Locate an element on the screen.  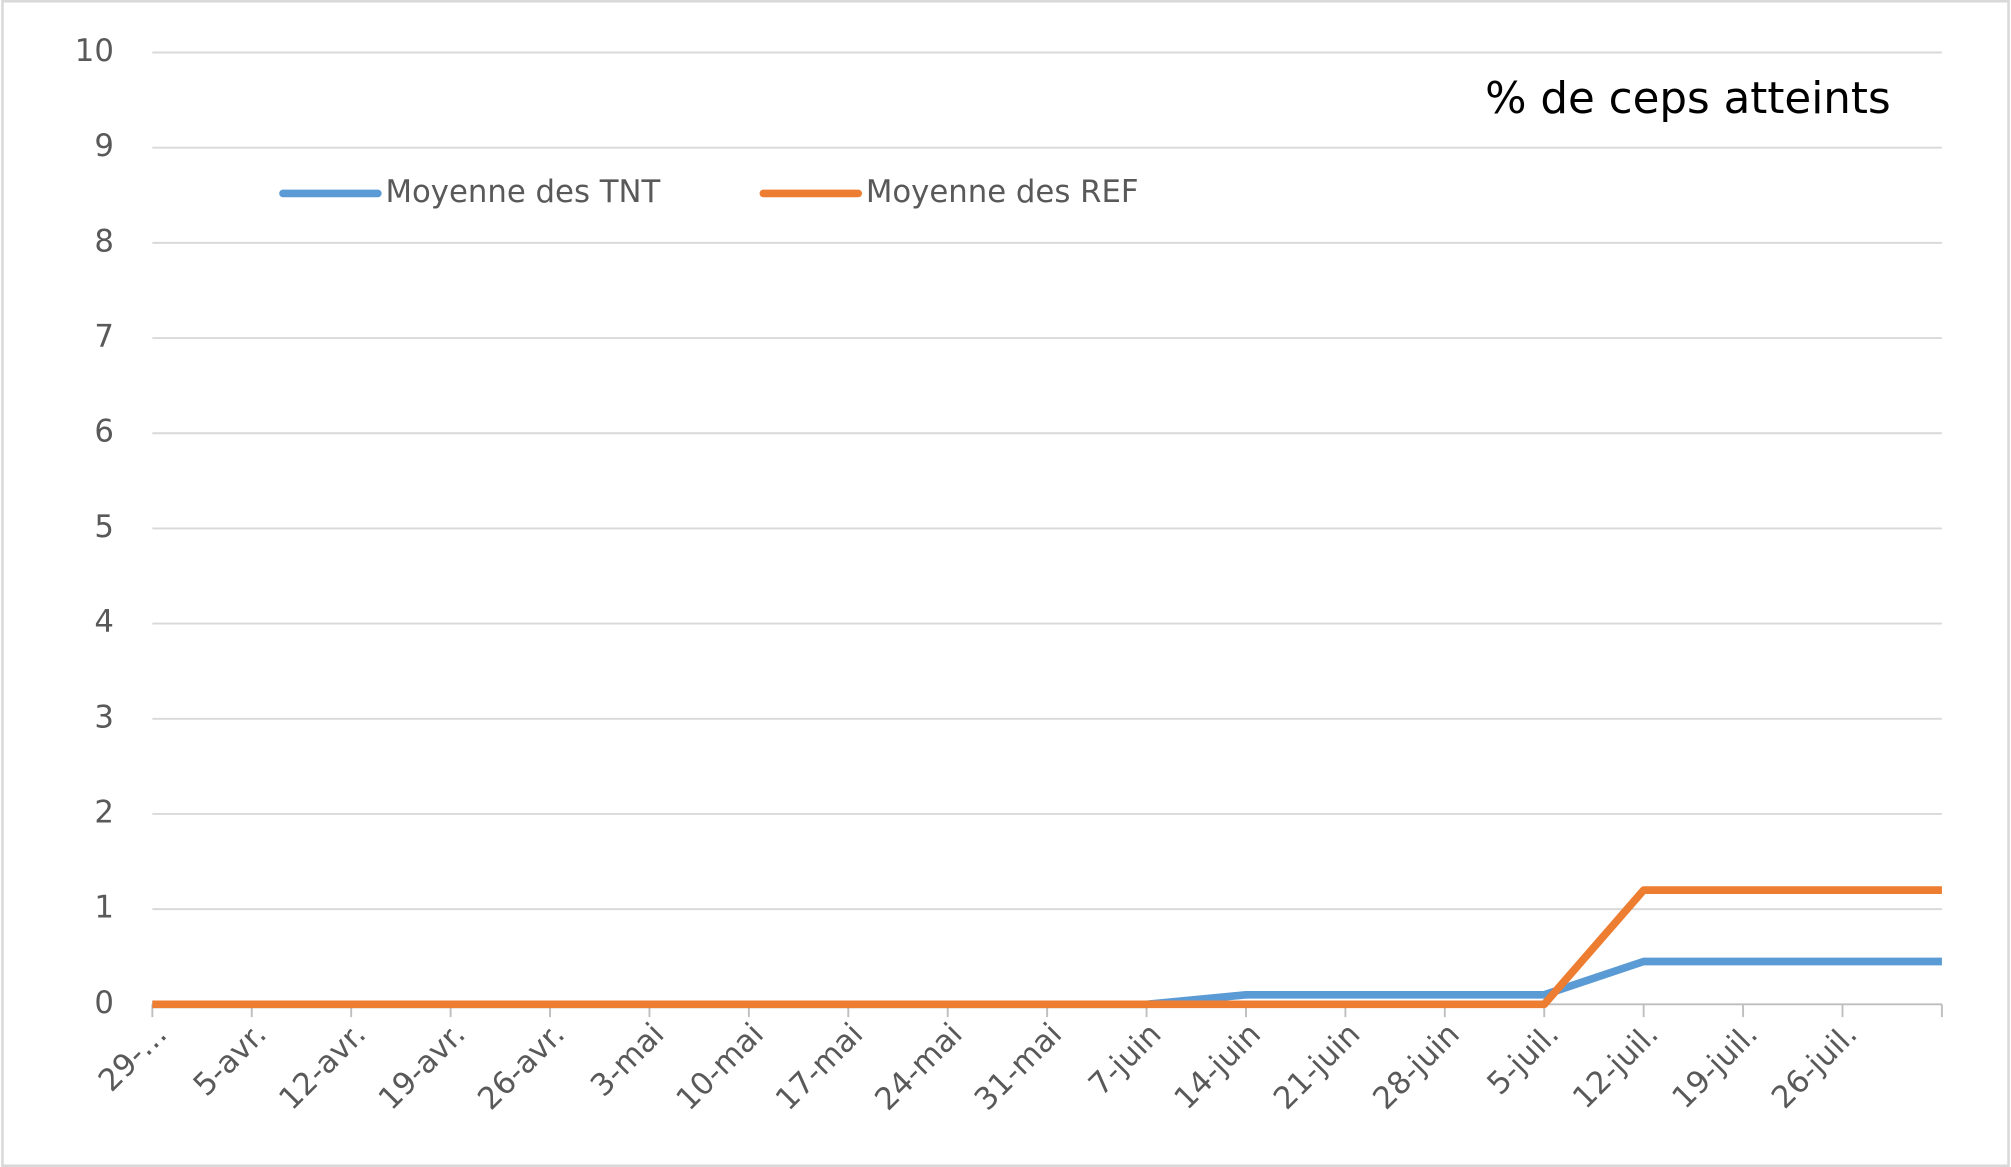
y-tick-label: 9 is located at coordinates (104, 146).